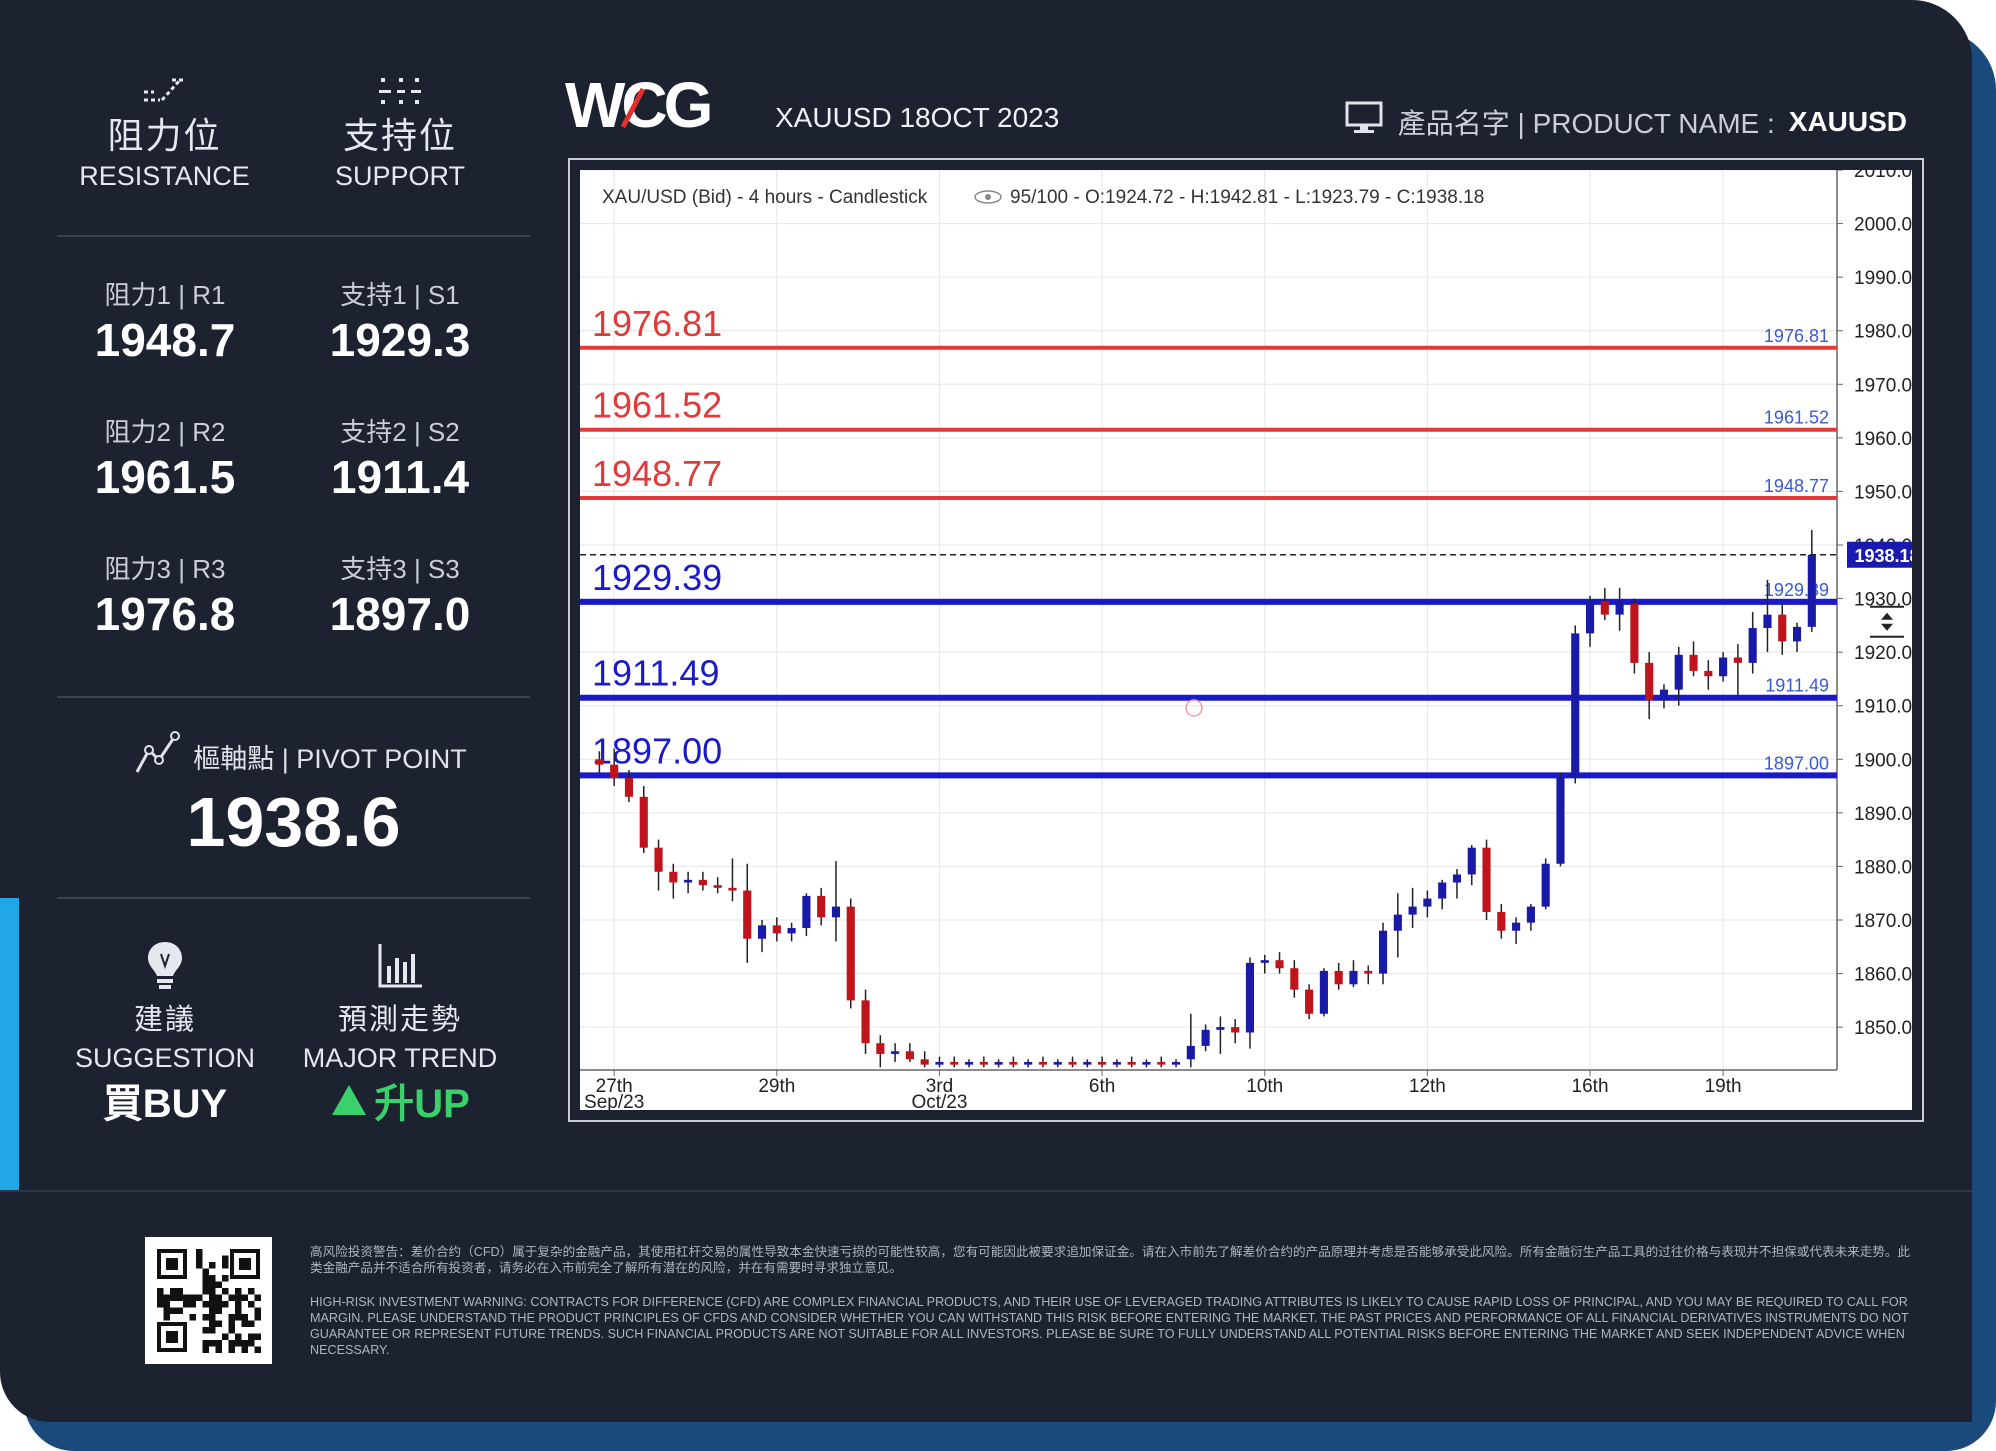 The width and height of the screenshot is (1996, 1451). Describe the element at coordinates (665, 105) in the screenshot. I see `wcg-logo: WCG` at that location.